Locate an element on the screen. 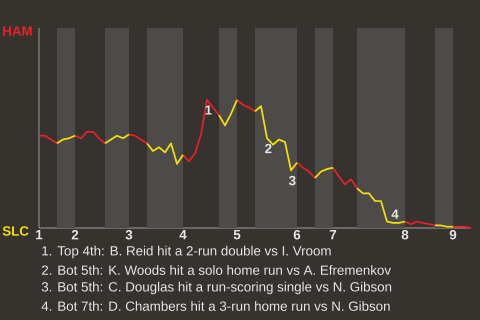 This screenshot has height=320, width=480. x-tick-label: 3 is located at coordinates (129, 235).